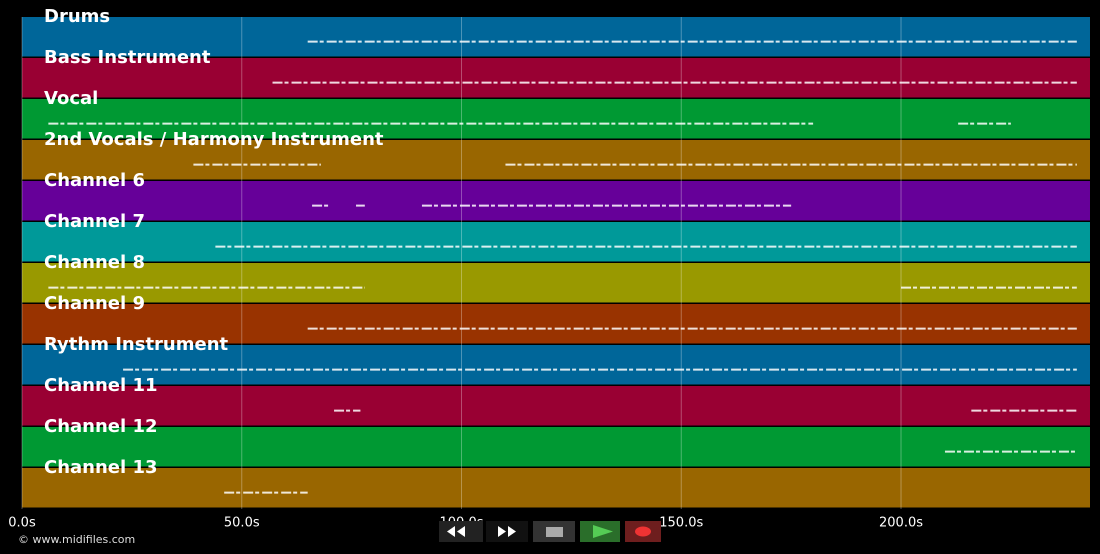 Image resolution: width=1100 pixels, height=554 pixels. Describe the element at coordinates (101, 467) in the screenshot. I see `track-label: Channel 13` at that location.